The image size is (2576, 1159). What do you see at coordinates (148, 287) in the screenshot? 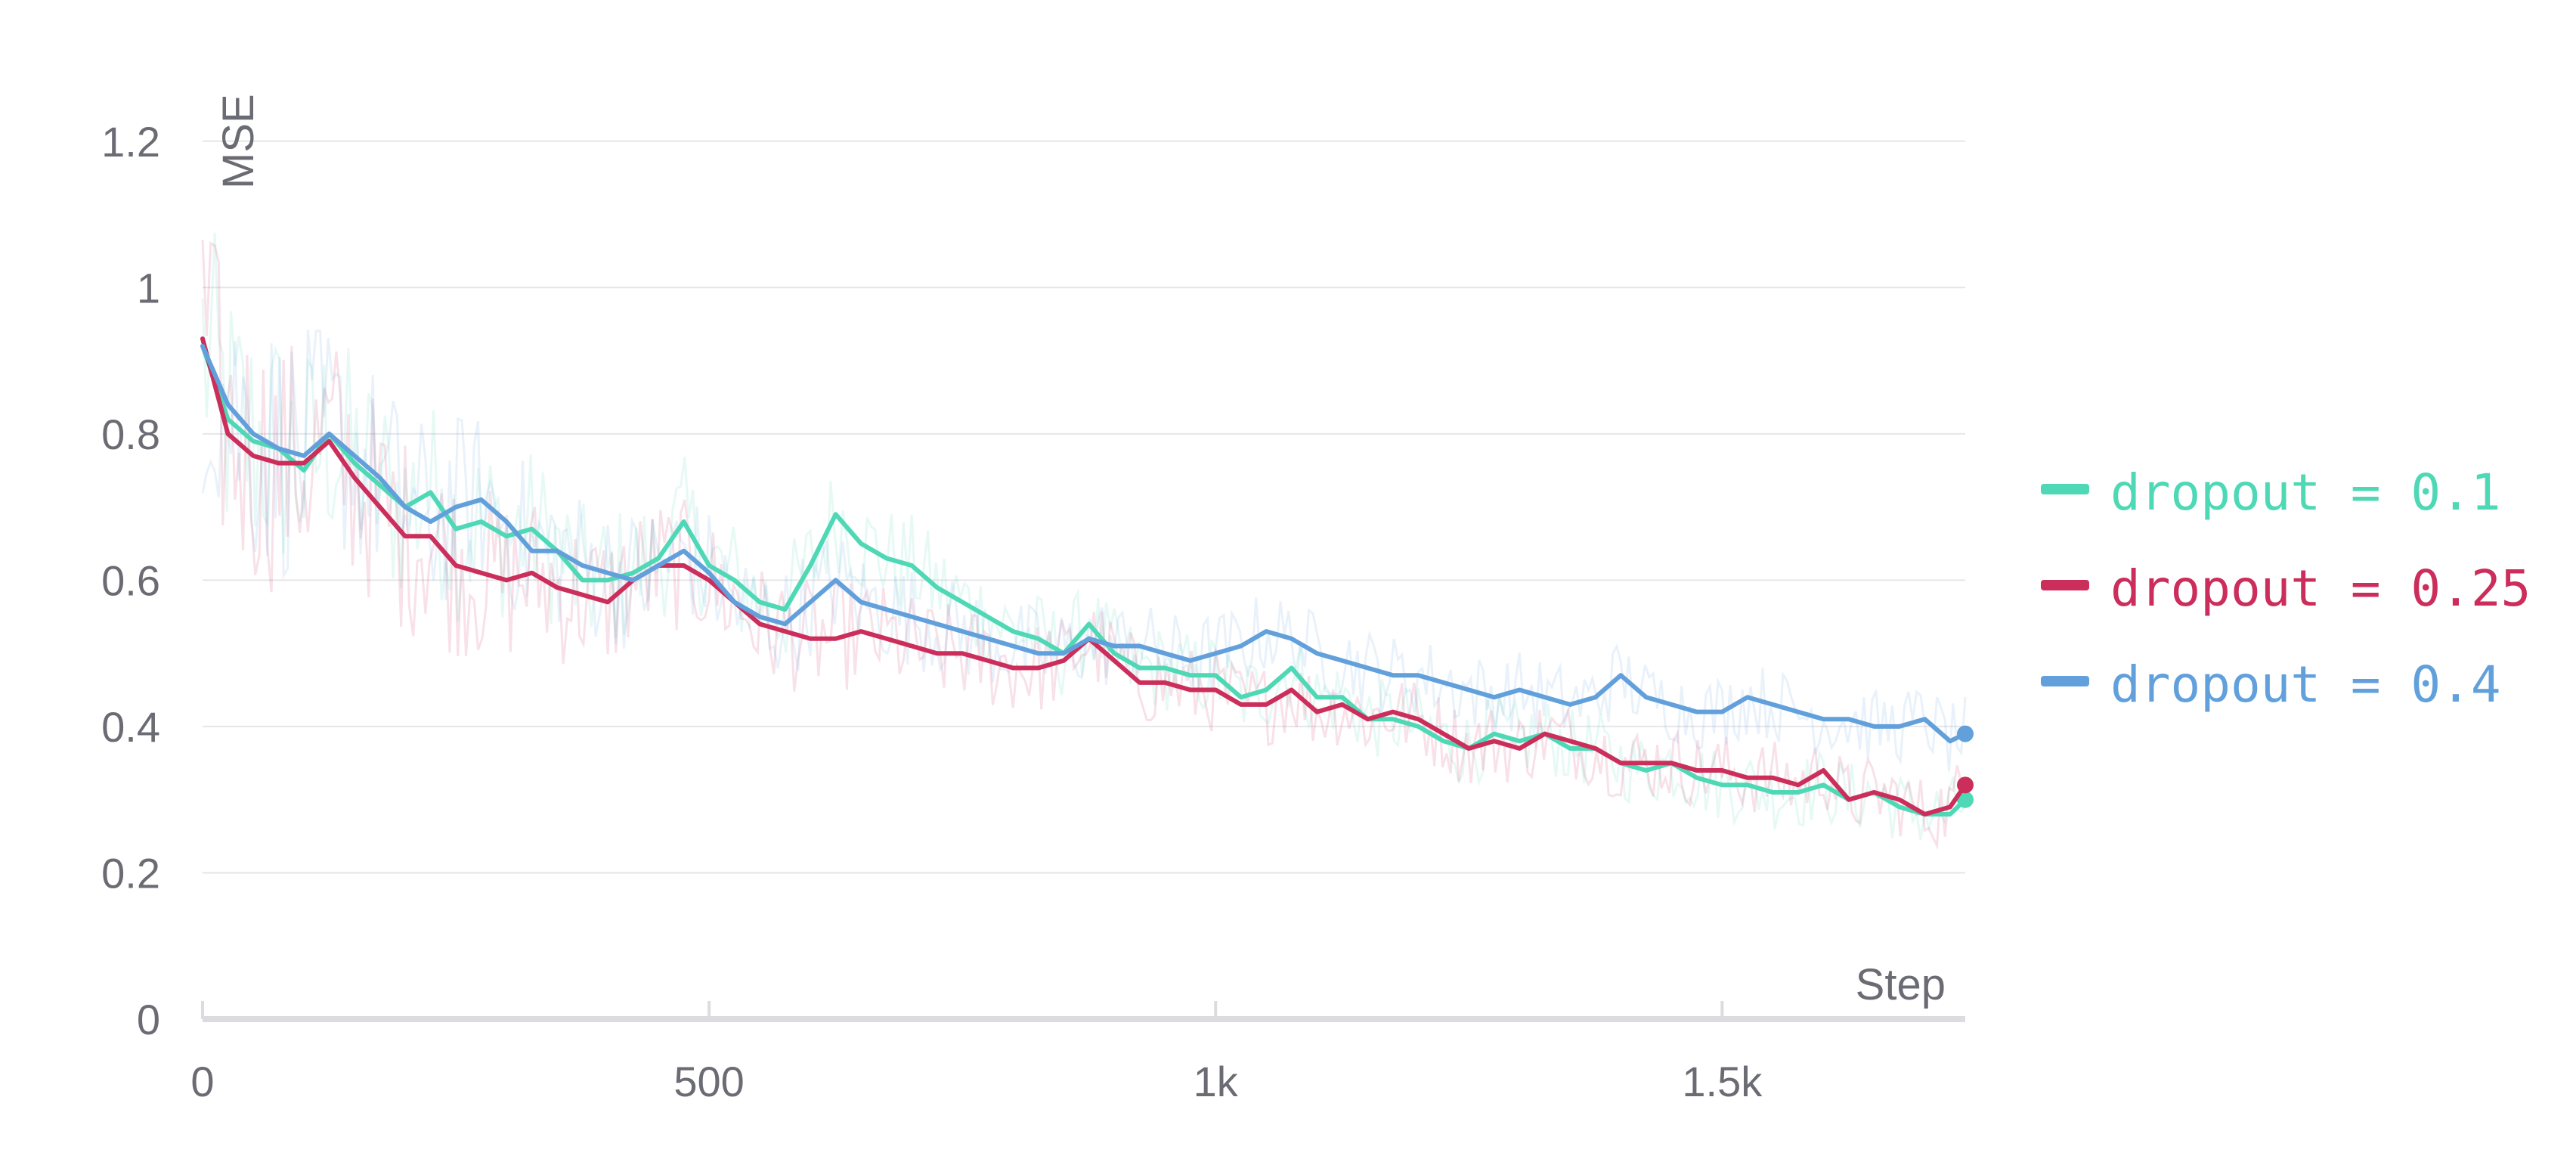
I see `y-tick-label: 1` at bounding box center [148, 287].